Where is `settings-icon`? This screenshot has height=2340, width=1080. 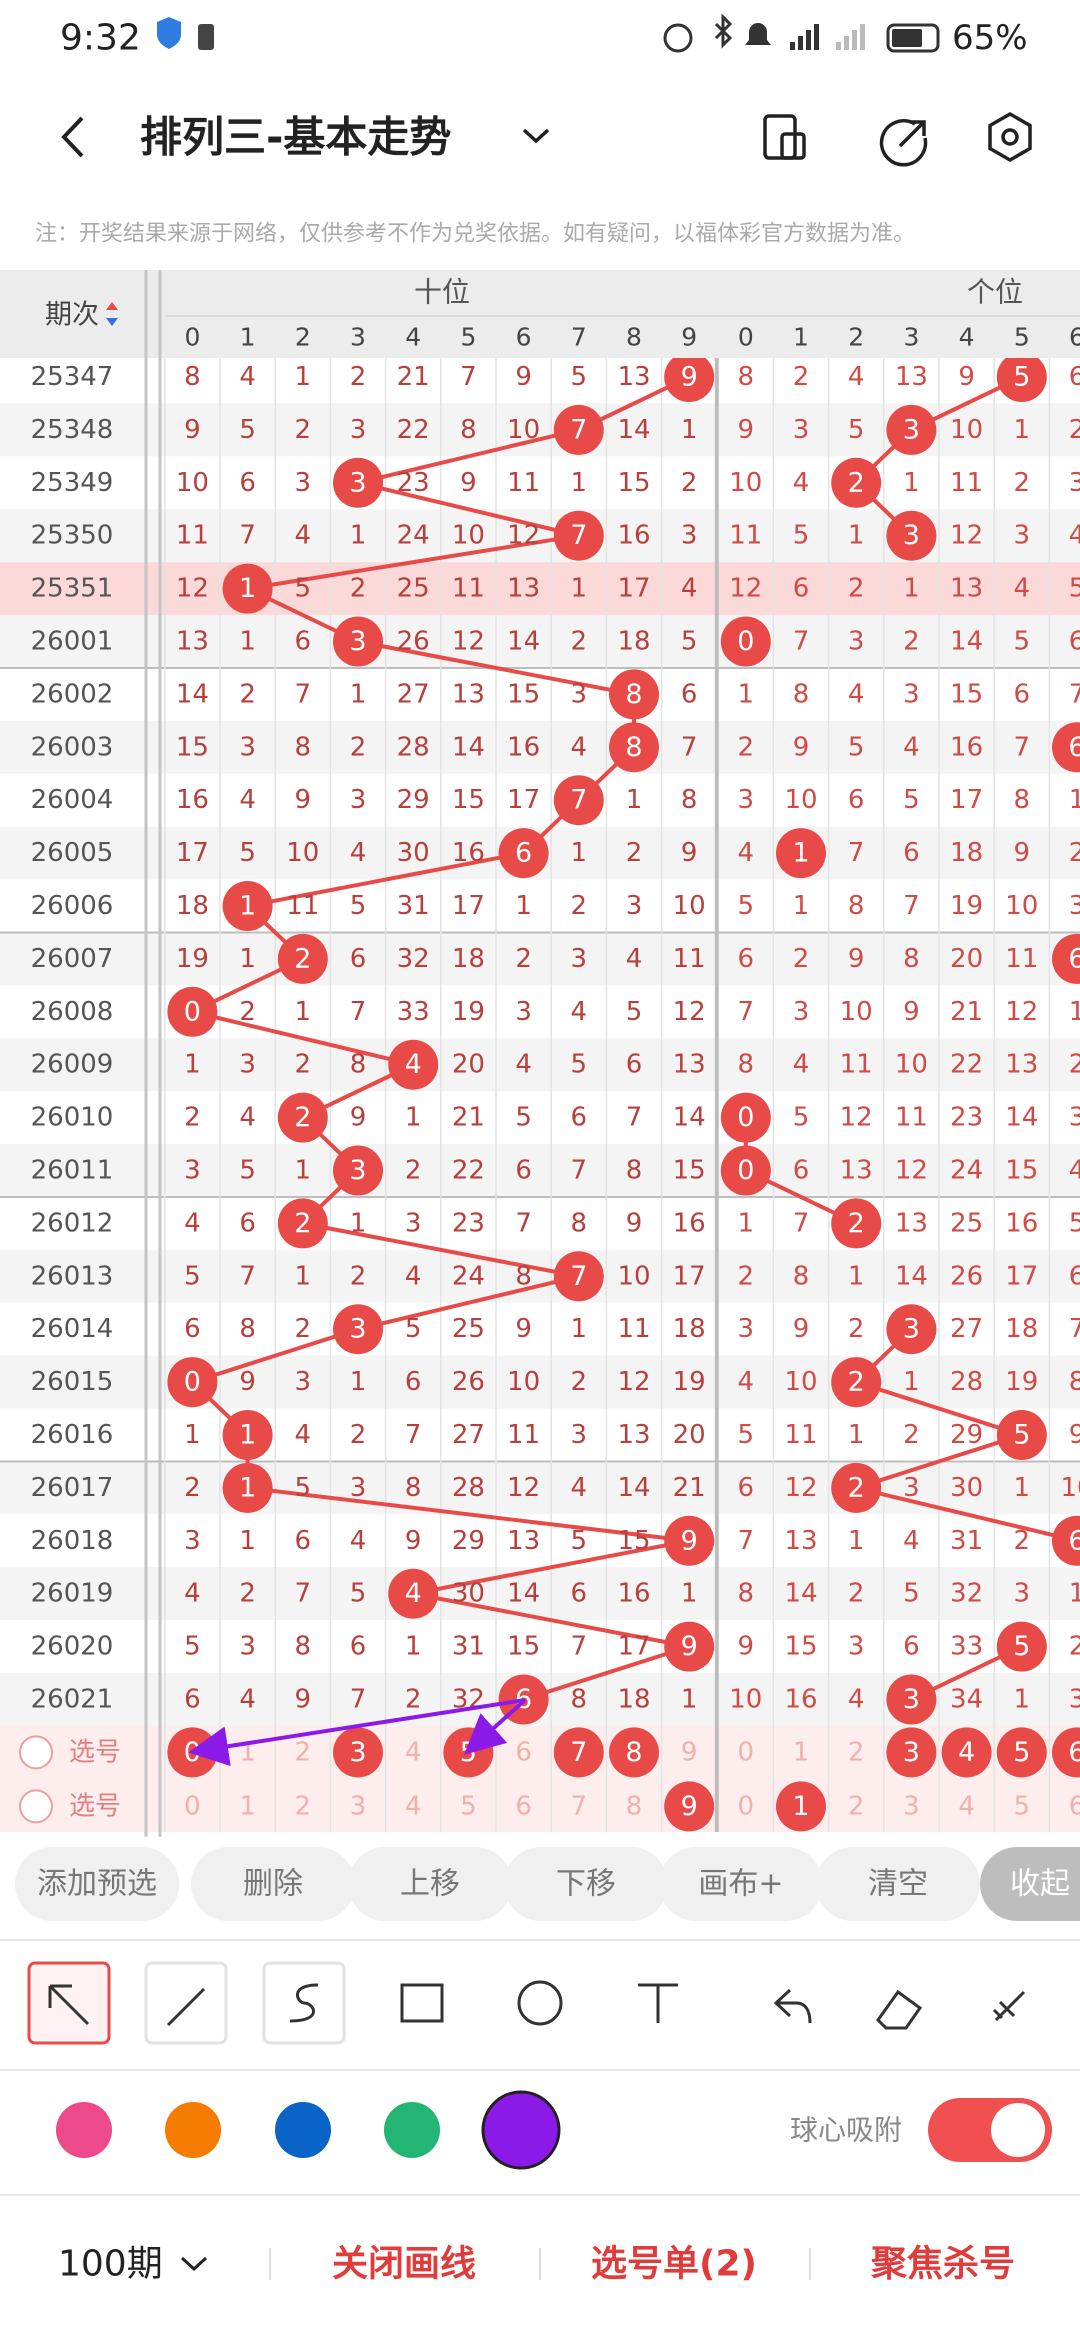
settings-icon is located at coordinates (1010, 137).